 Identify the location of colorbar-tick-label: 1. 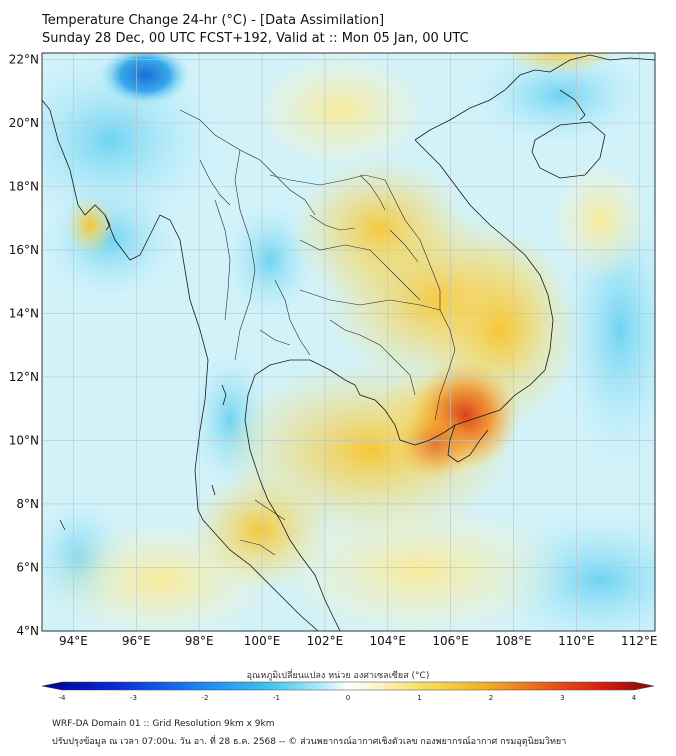
(419, 698).